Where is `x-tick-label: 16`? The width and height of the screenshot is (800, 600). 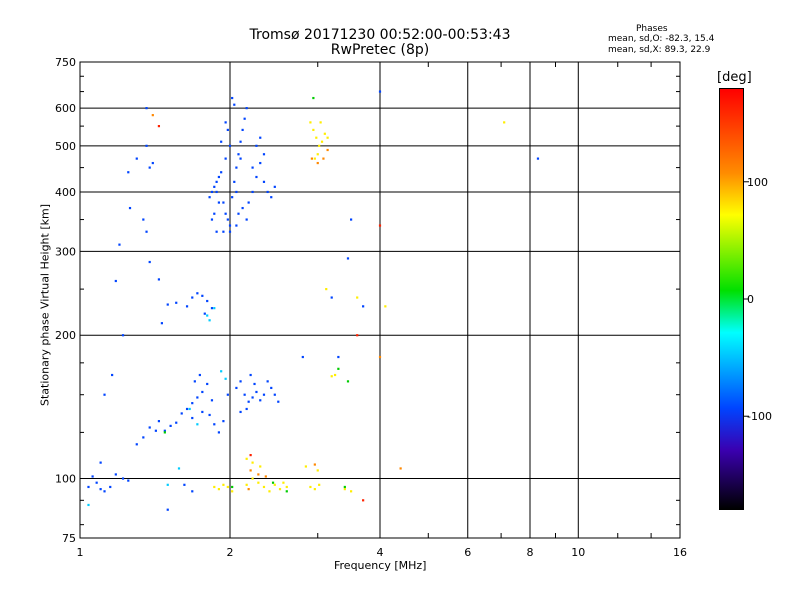
x-tick-label: 16 is located at coordinates (680, 552).